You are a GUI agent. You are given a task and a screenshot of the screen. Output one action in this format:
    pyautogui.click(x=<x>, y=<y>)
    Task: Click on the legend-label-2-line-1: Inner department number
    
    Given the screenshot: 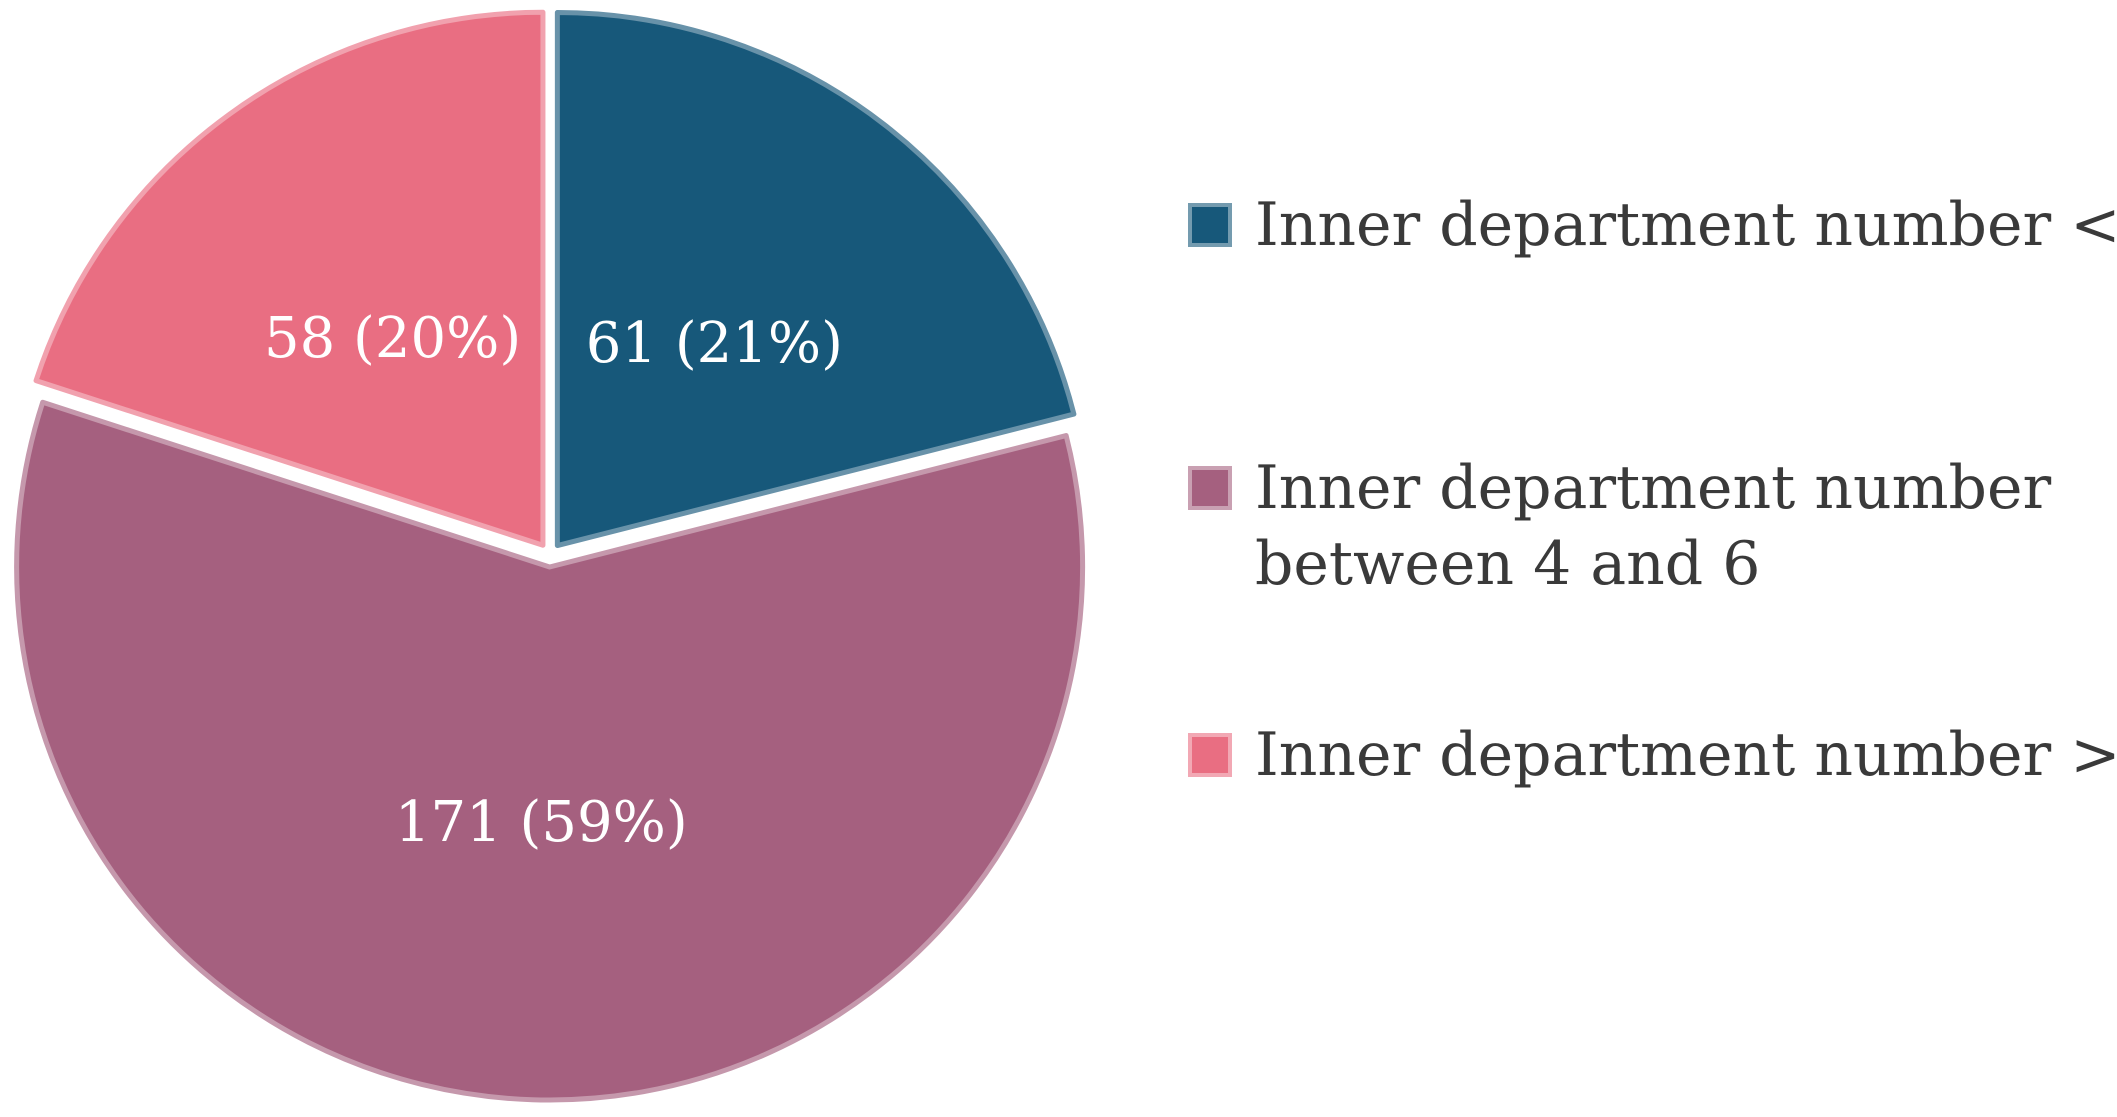 What is the action you would take?
    pyautogui.click(x=1653, y=488)
    